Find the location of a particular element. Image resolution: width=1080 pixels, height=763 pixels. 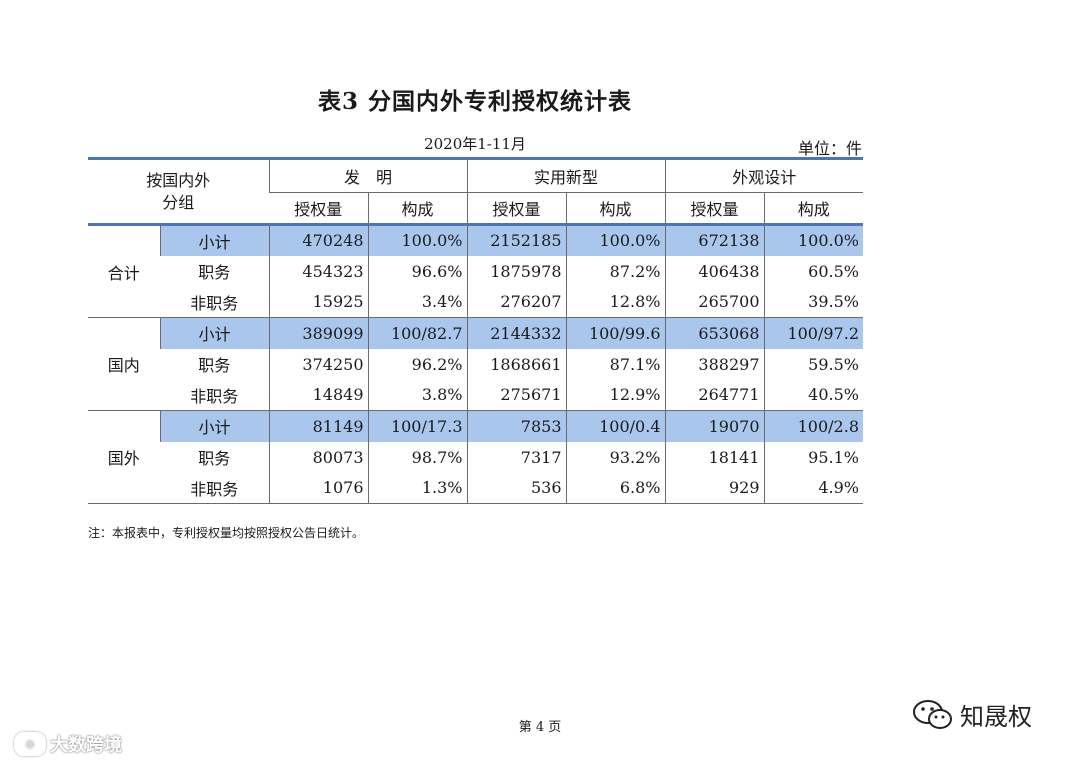

group-header: 按国内外 分组 is located at coordinates (178, 191).